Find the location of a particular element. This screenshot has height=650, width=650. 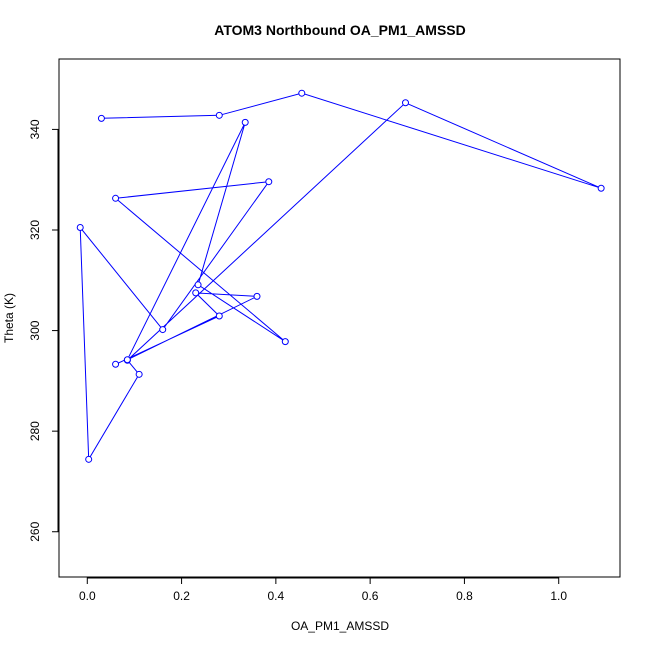

x-tick-label: 0.4 is located at coordinates (276, 596).